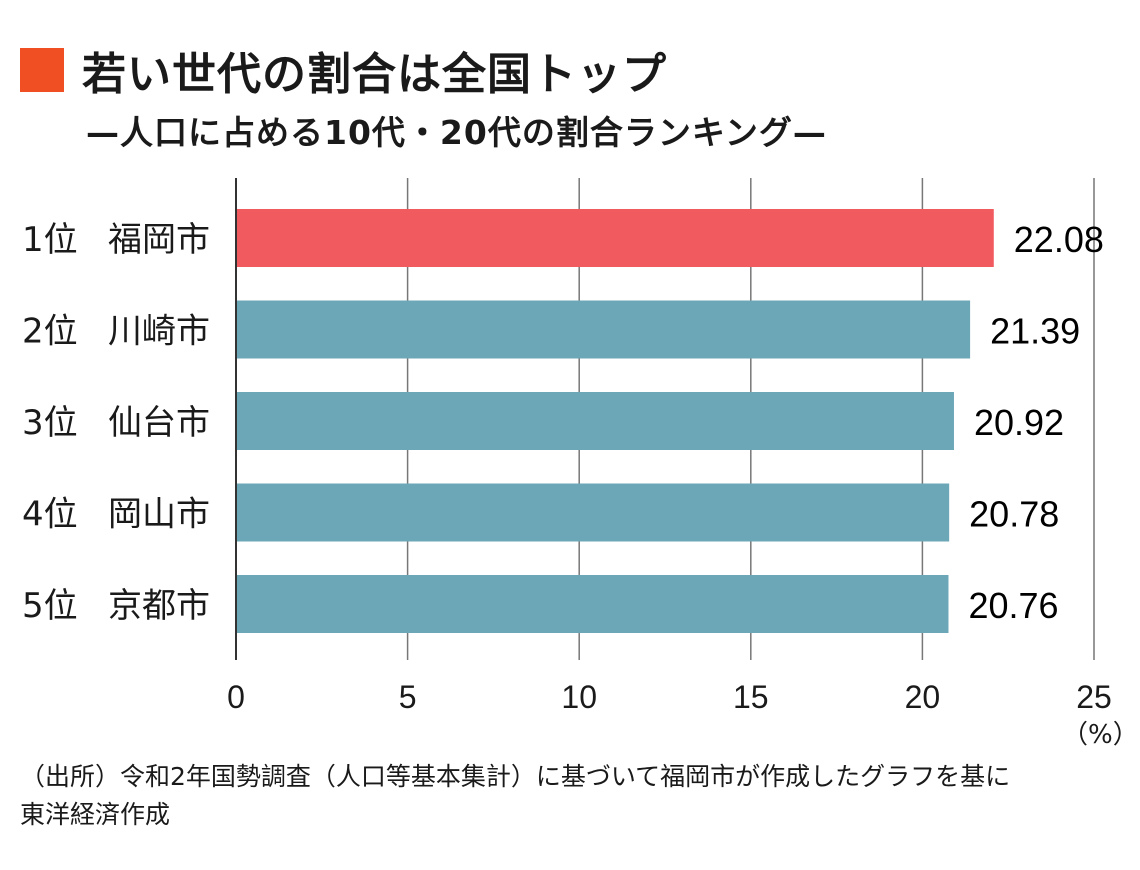 This screenshot has height=870, width=1140. I want to click on value-label-2: 21.39, so click(1035, 331).